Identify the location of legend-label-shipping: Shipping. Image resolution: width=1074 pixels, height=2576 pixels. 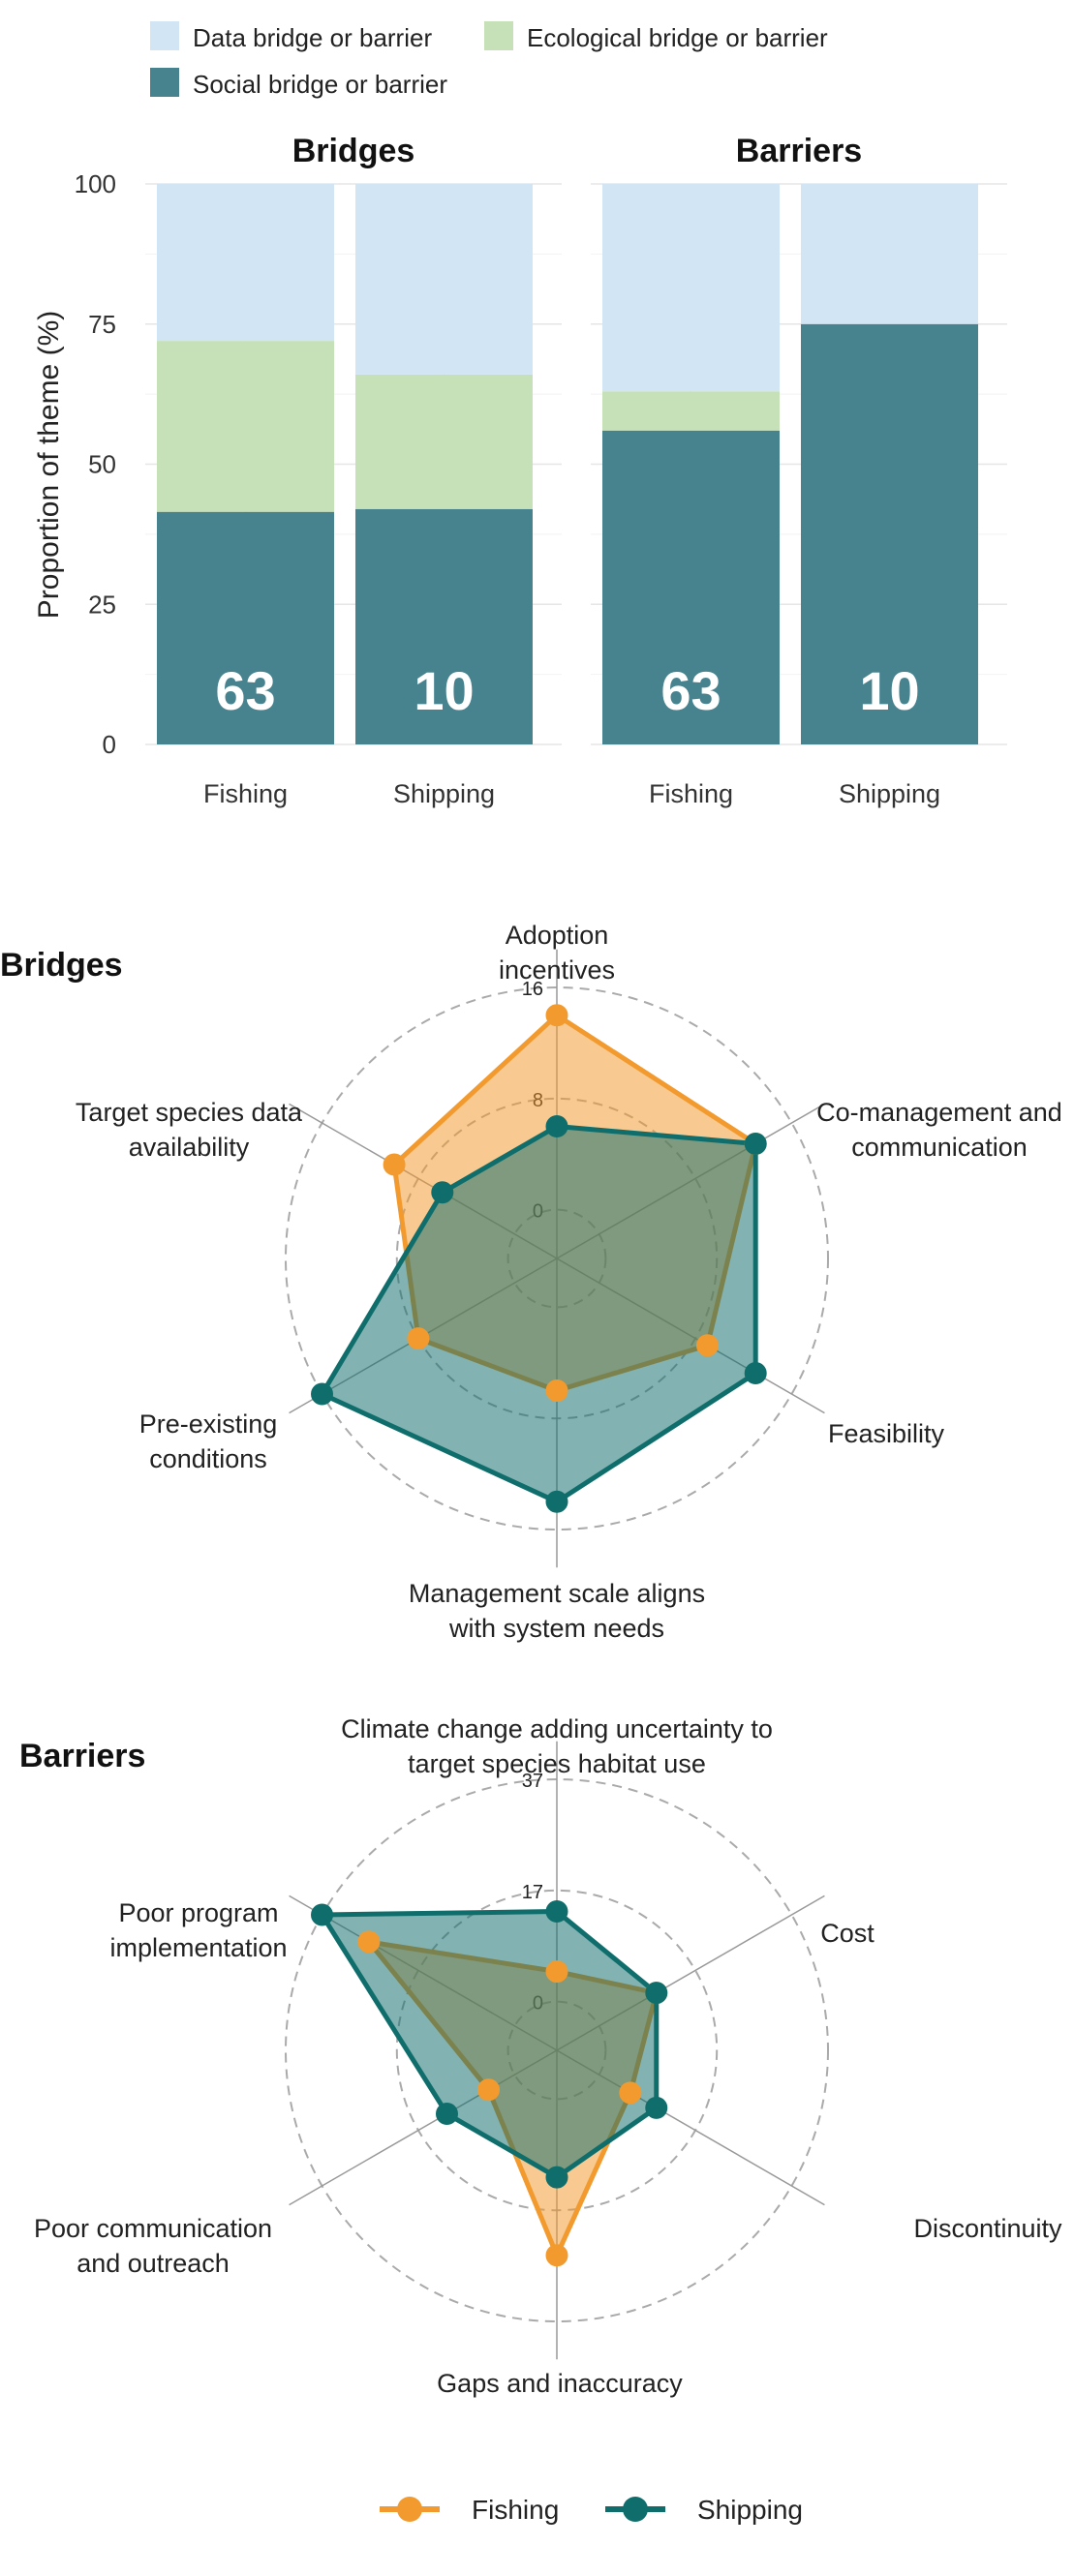
(750, 2510).